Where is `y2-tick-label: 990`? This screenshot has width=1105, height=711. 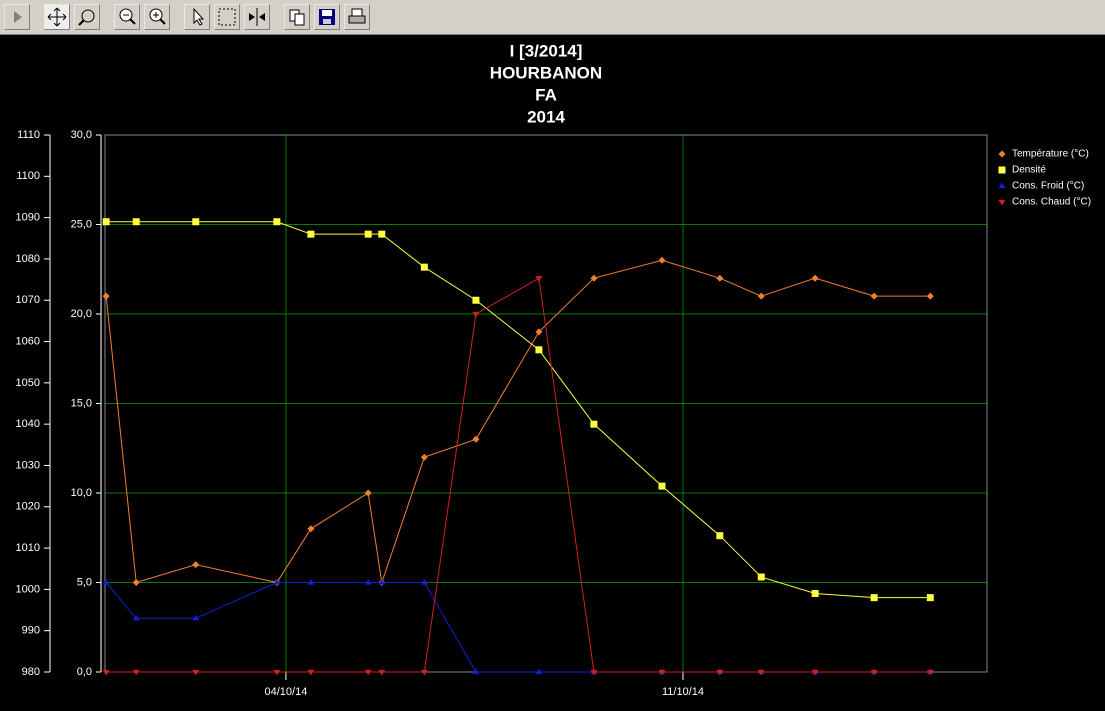 y2-tick-label: 990 is located at coordinates (31, 631).